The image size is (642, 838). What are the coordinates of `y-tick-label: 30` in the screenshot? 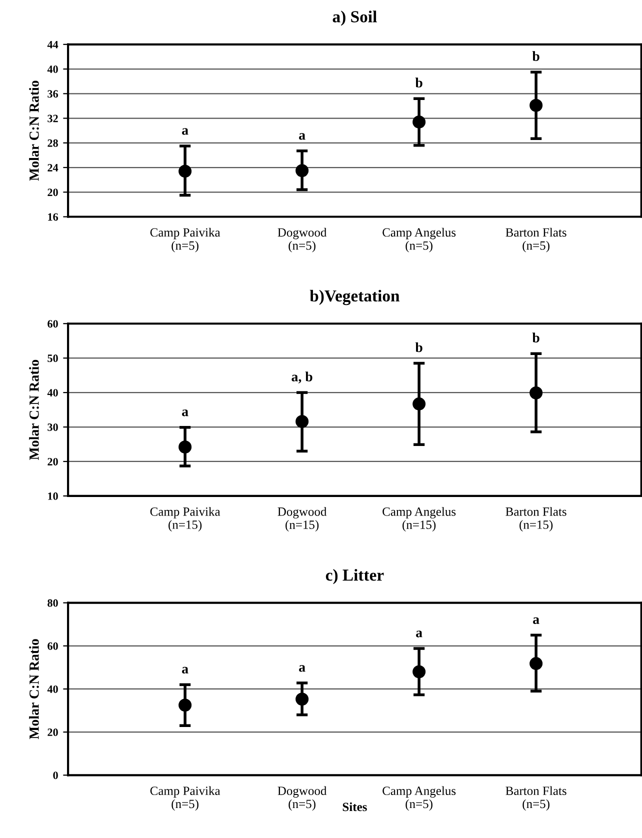 It's located at (53, 427).